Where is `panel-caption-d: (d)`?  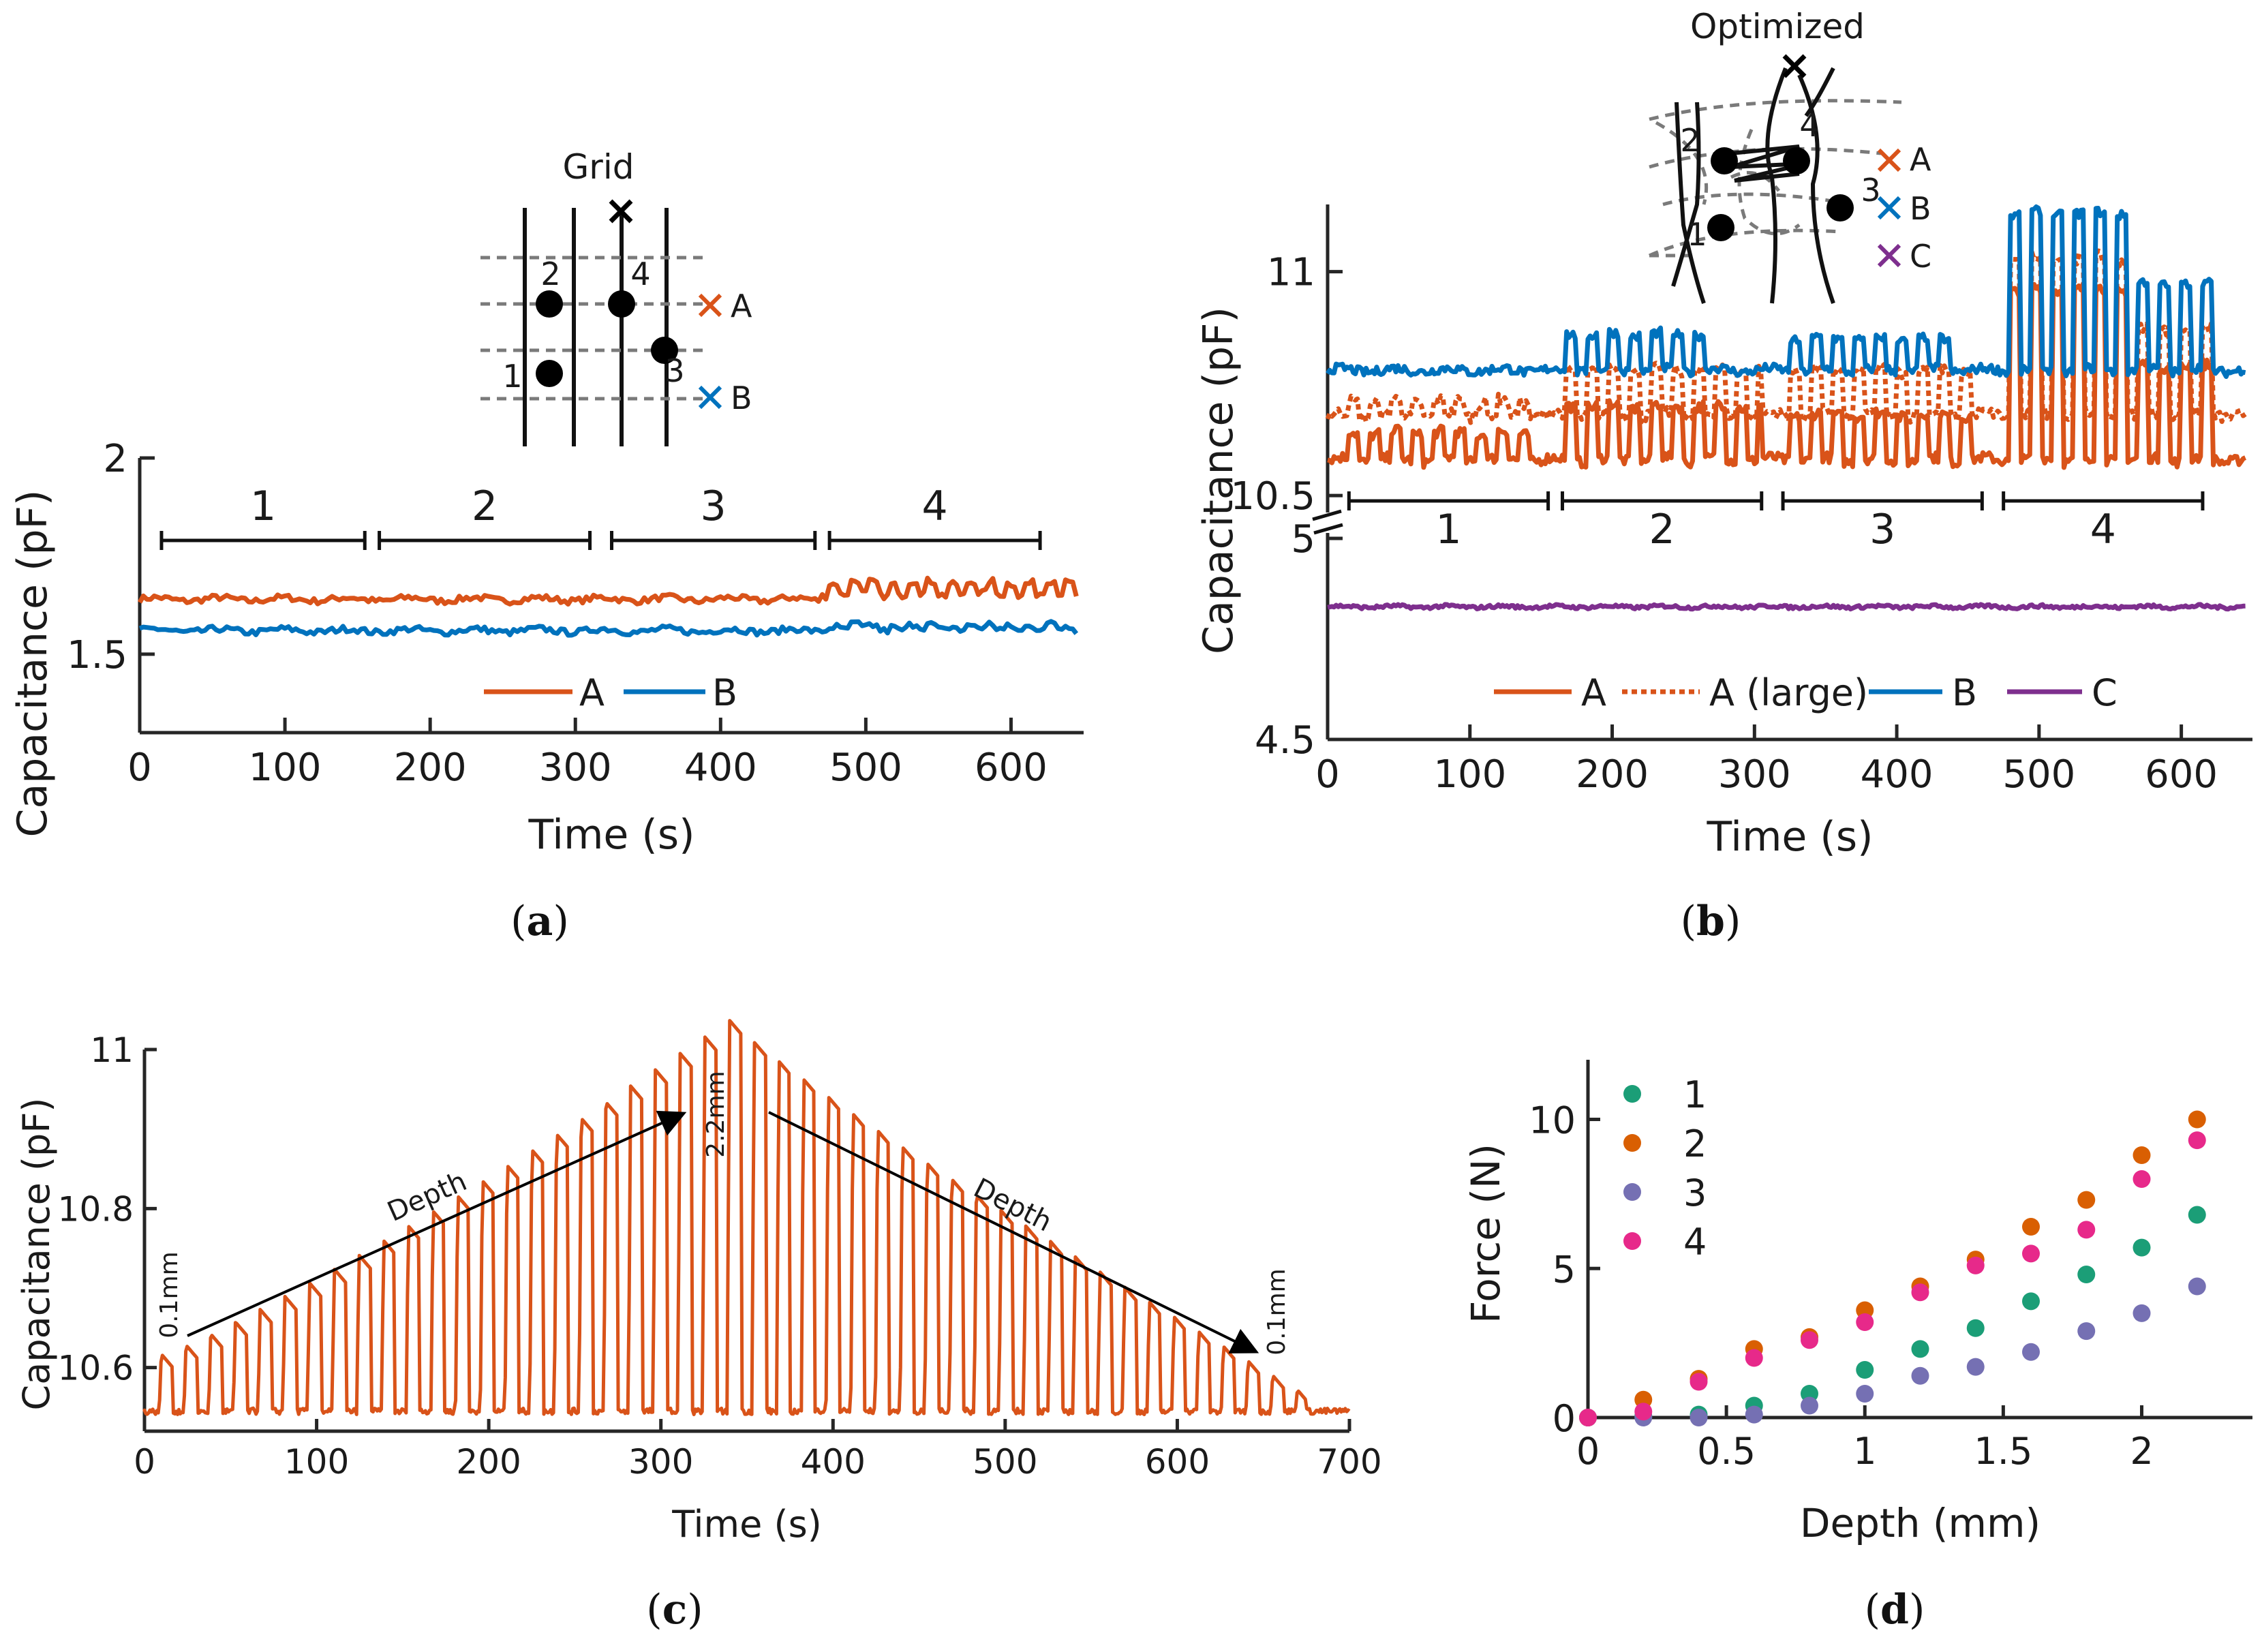
panel-caption-d: (d) is located at coordinates (1895, 1610).